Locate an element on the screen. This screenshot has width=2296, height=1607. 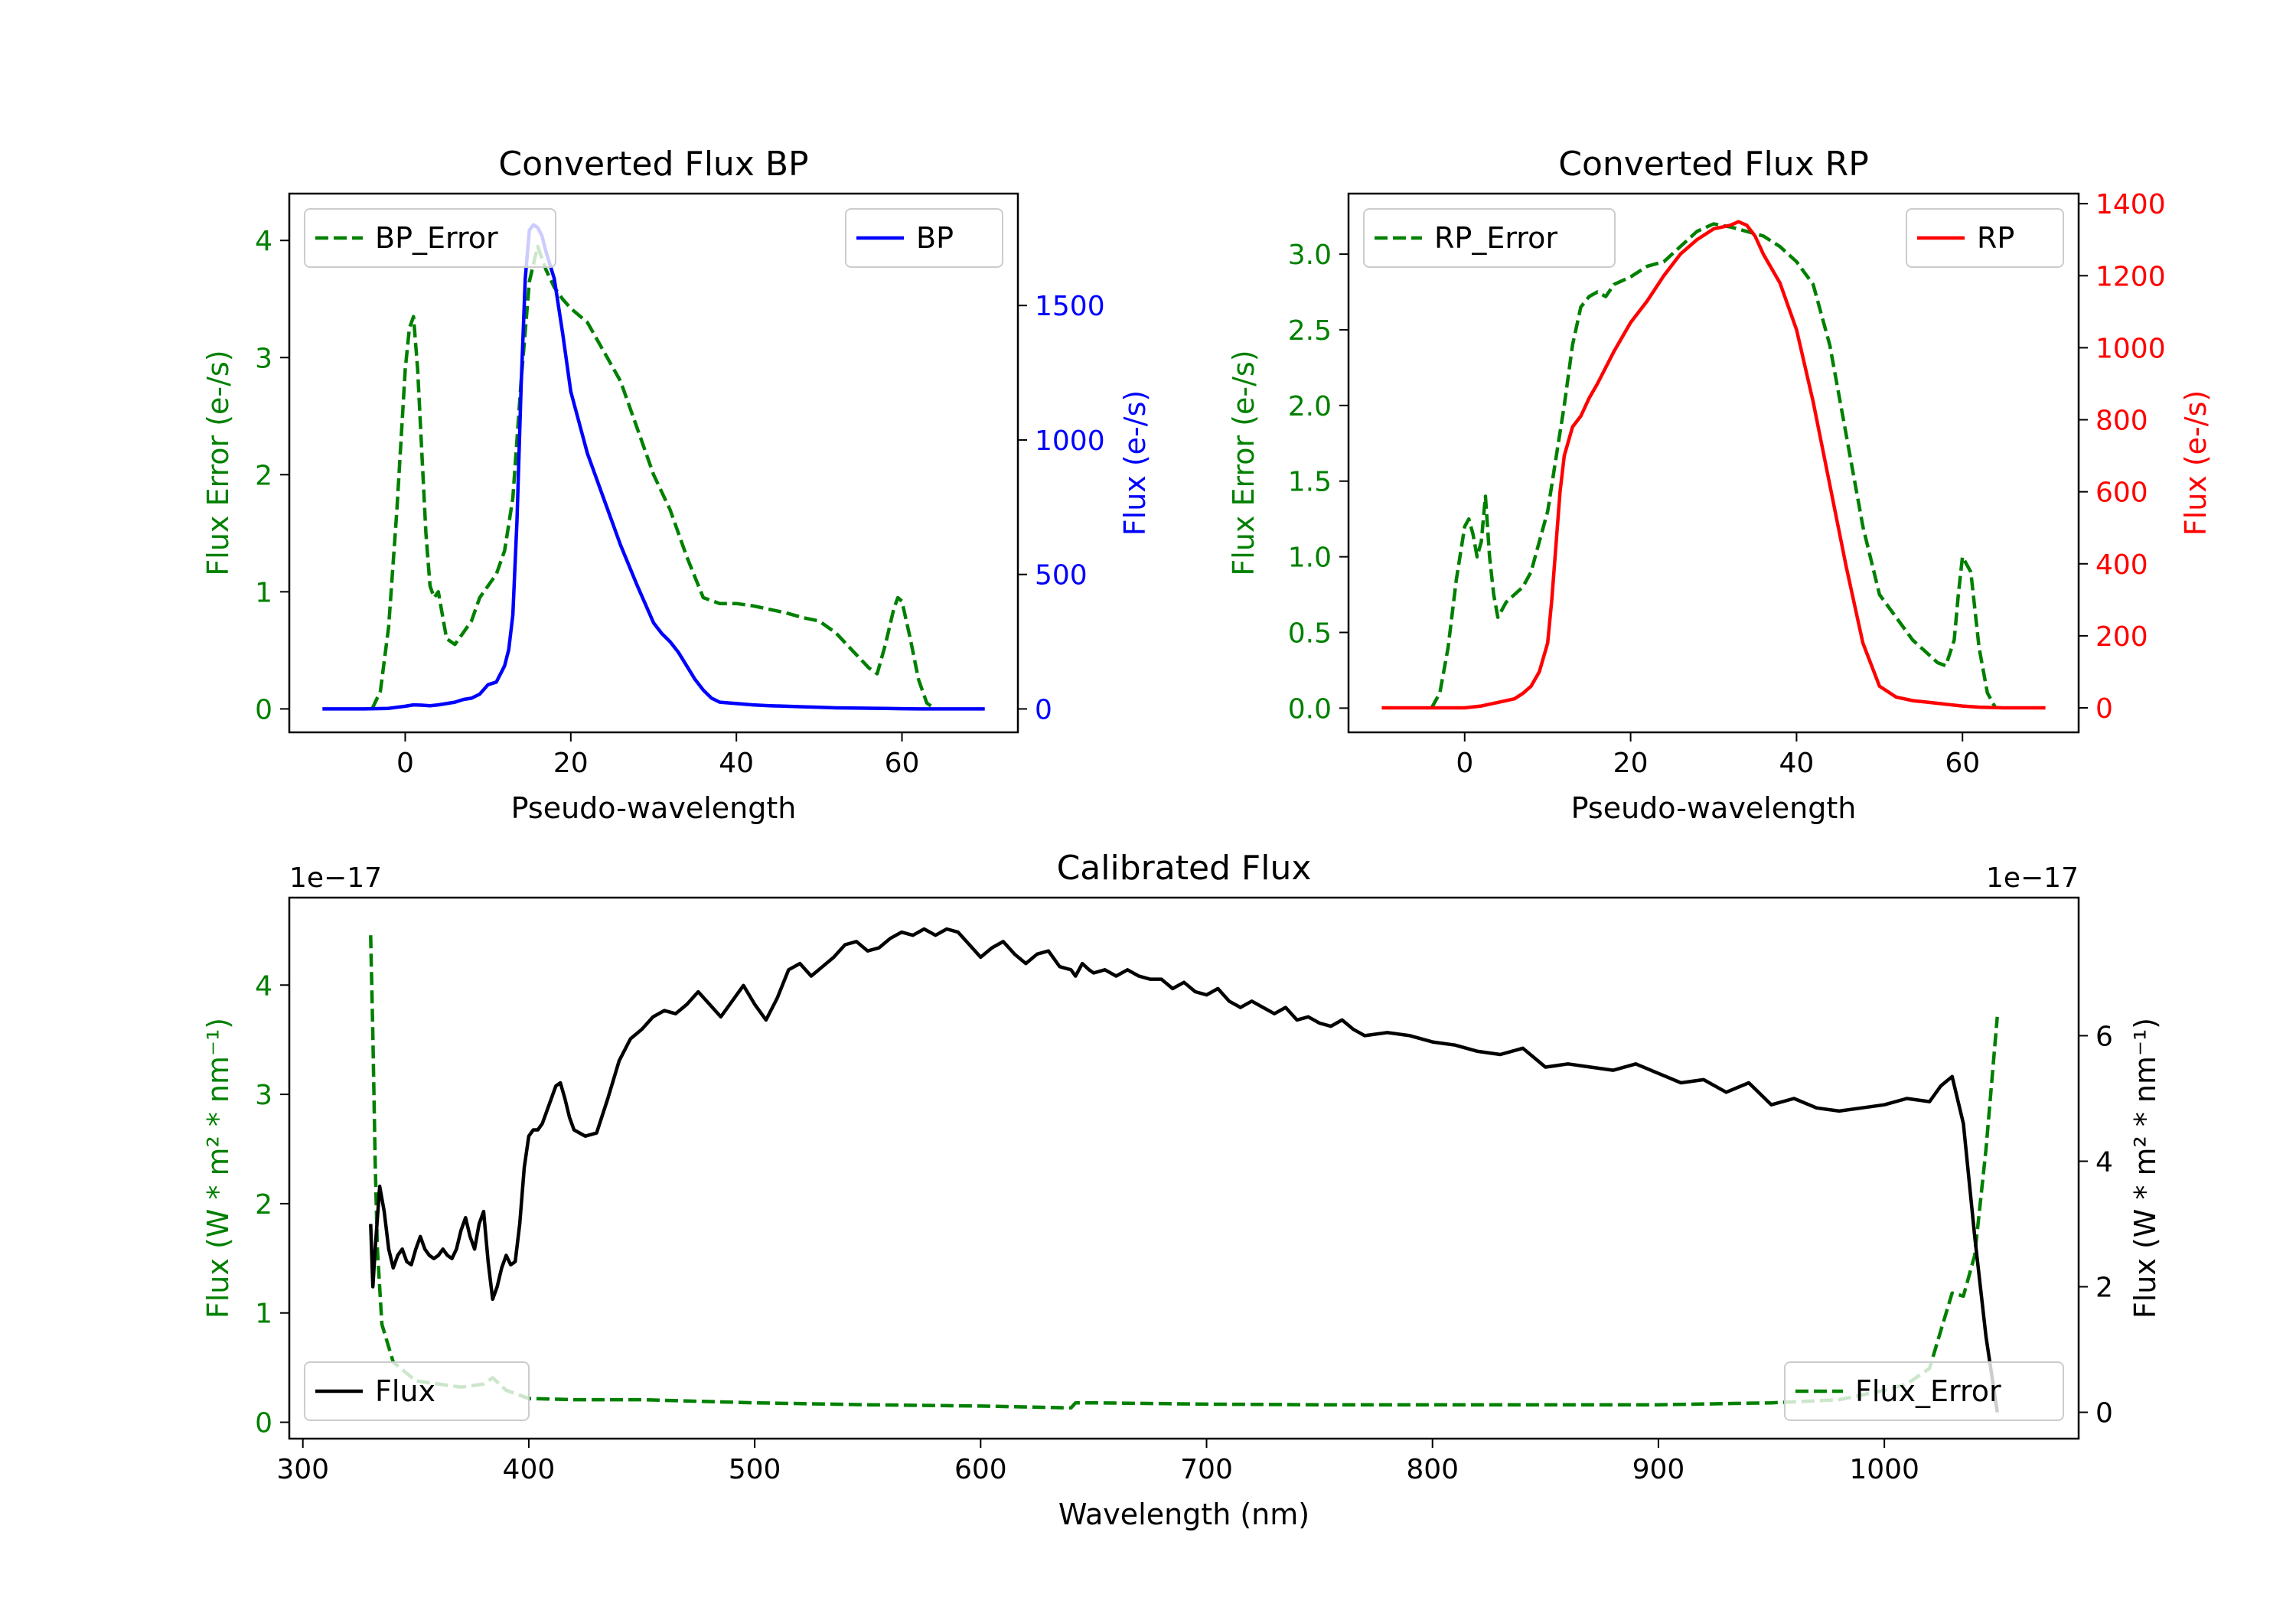
legend-rp-error: RP_Error is located at coordinates (1489, 238).